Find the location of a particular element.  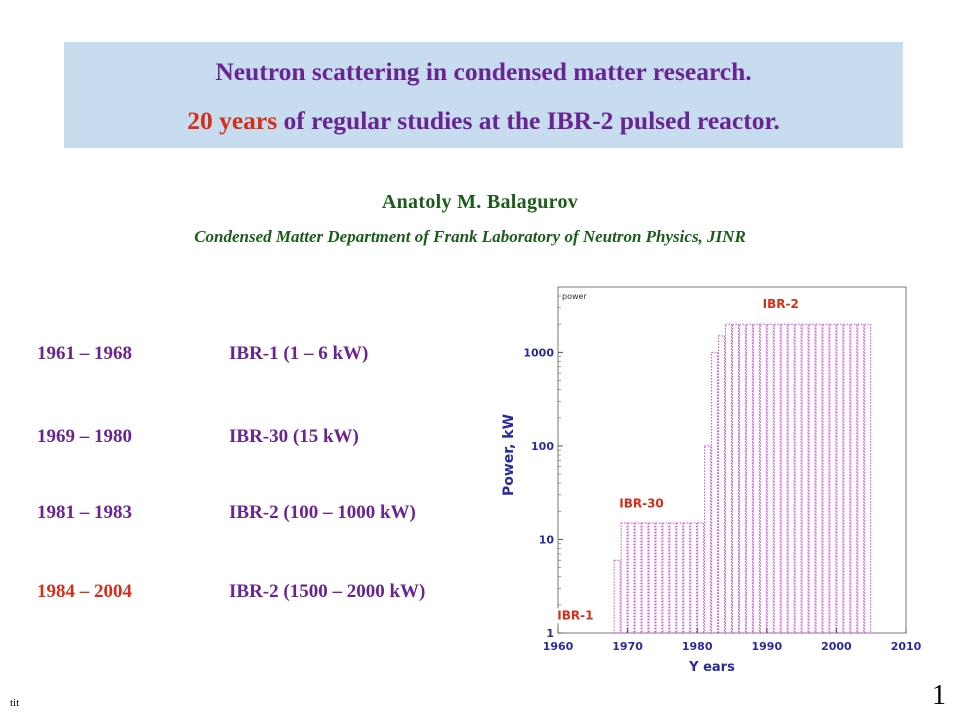

page-number: 1 is located at coordinates (939, 695).